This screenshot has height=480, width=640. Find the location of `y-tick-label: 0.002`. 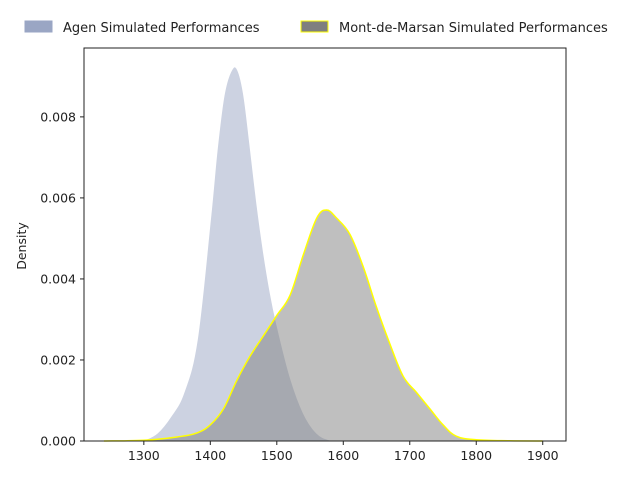

y-tick-label: 0.002 is located at coordinates (58, 359).